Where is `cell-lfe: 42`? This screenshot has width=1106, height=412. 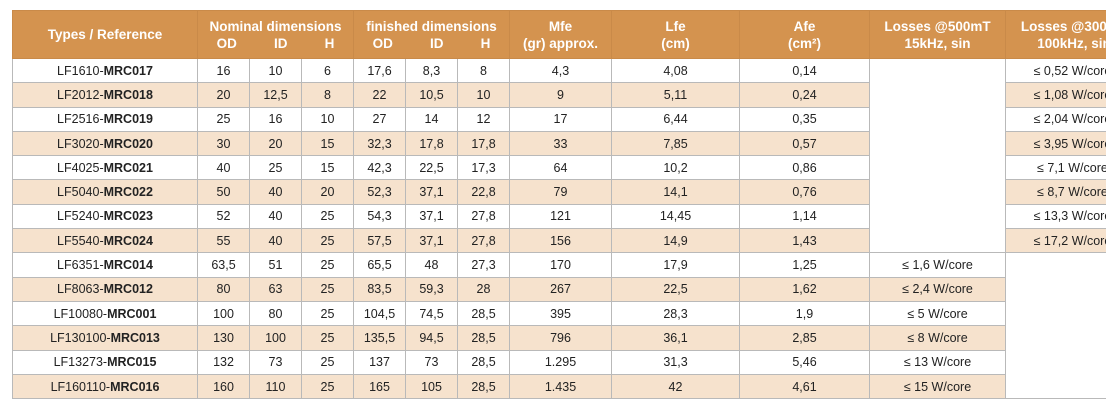
cell-lfe: 42 is located at coordinates (675, 386).